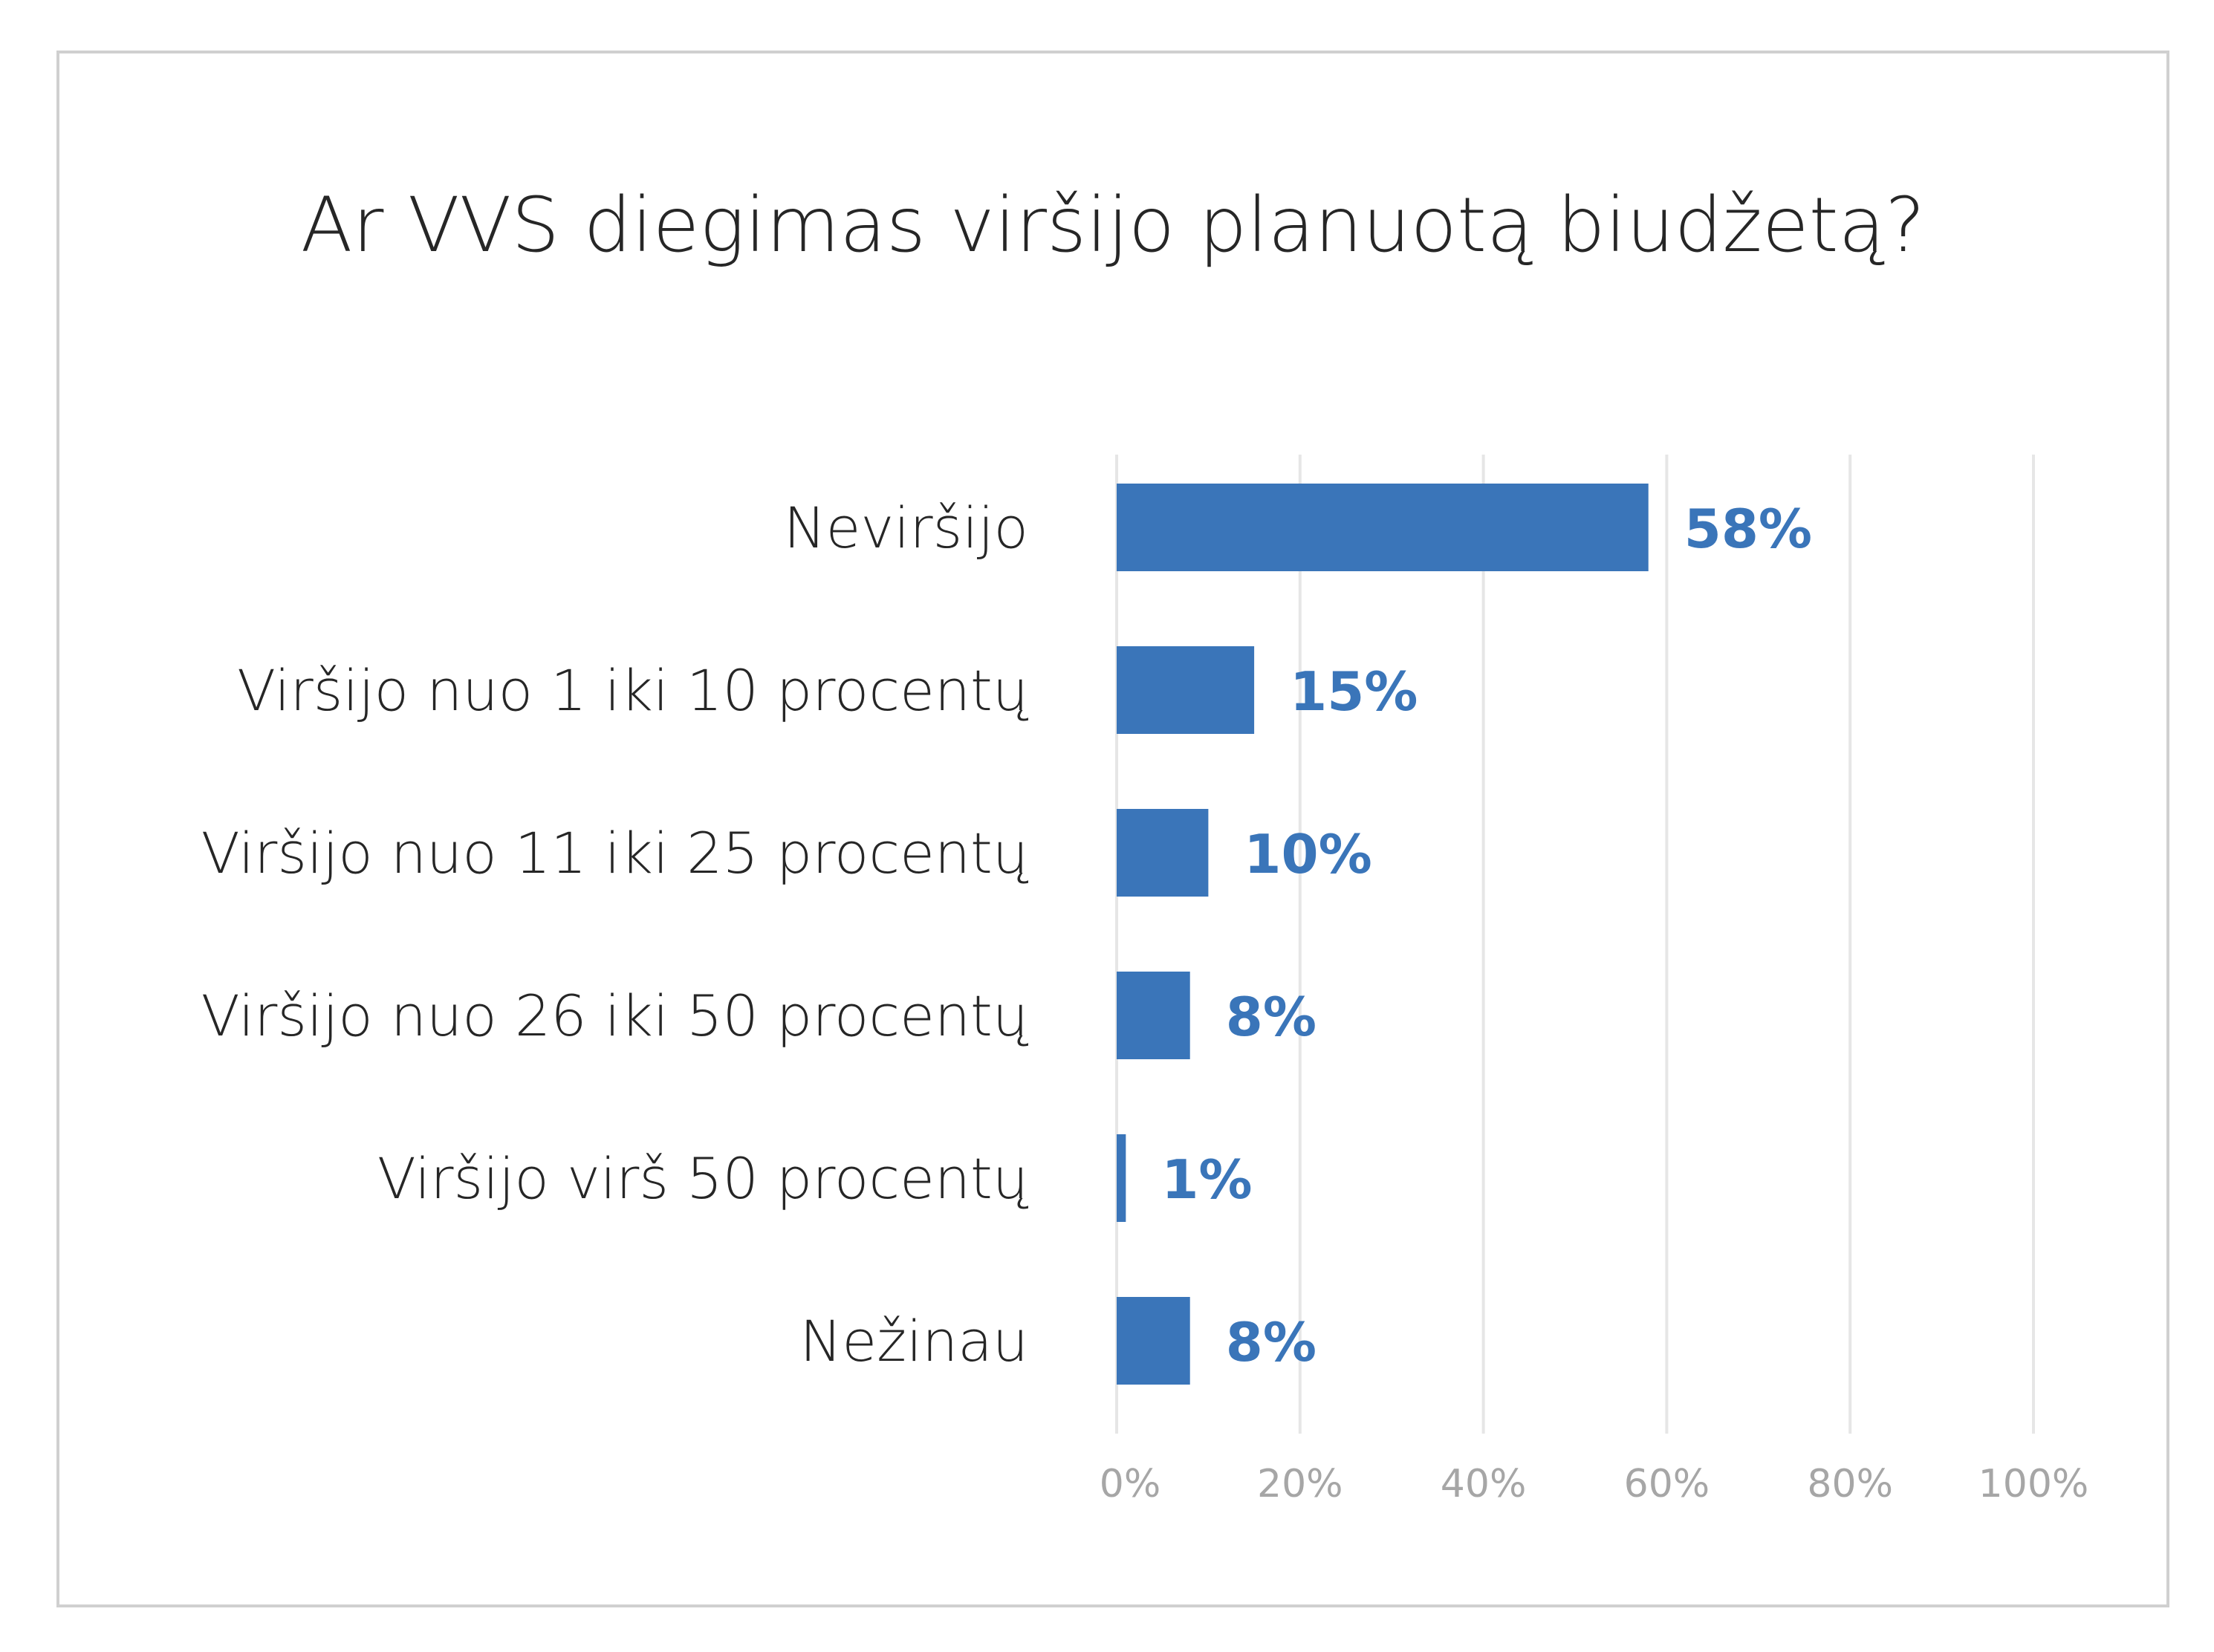 Image resolution: width=2214 pixels, height=1652 pixels. I want to click on bars, so click(1383, 935).